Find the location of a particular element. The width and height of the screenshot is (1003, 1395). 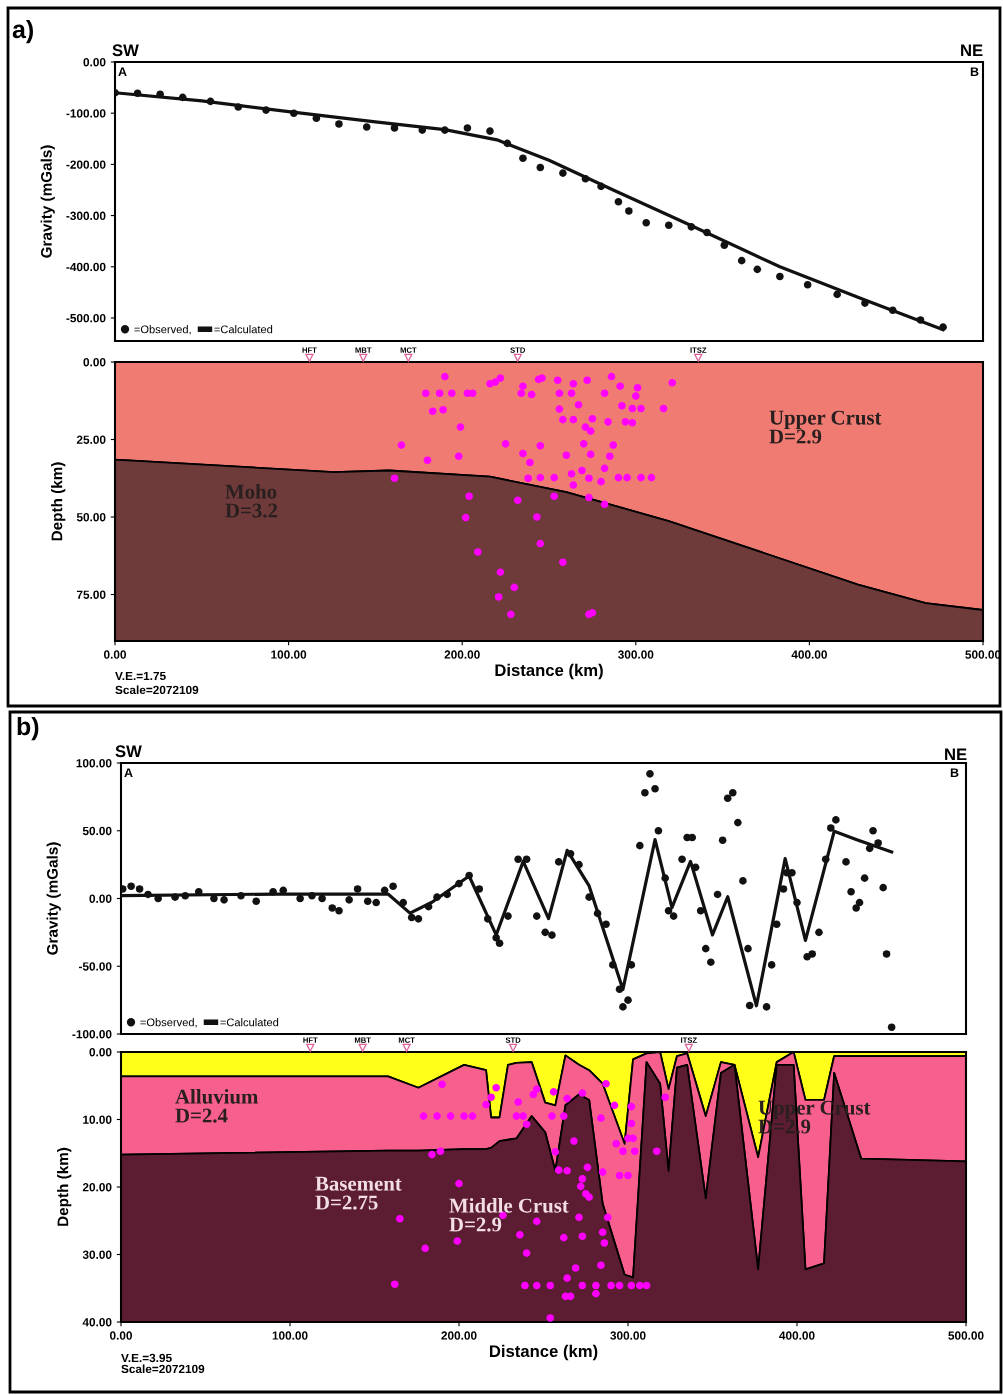

y-tick-label: -200.00 is located at coordinates (86, 164).